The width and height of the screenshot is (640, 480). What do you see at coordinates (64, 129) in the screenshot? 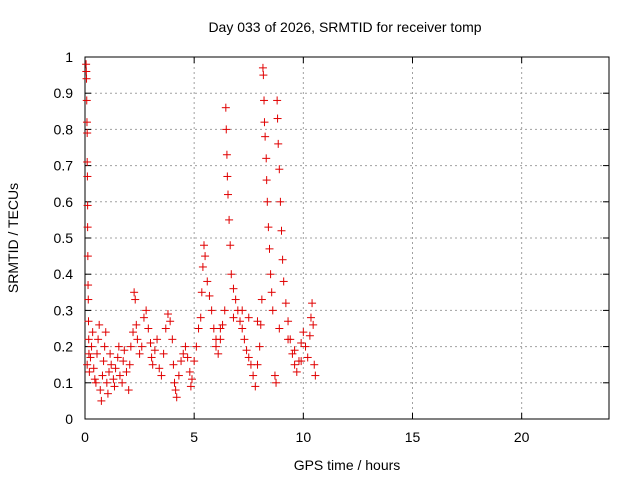
I see `y-tick-label: 0.8` at bounding box center [64, 129].